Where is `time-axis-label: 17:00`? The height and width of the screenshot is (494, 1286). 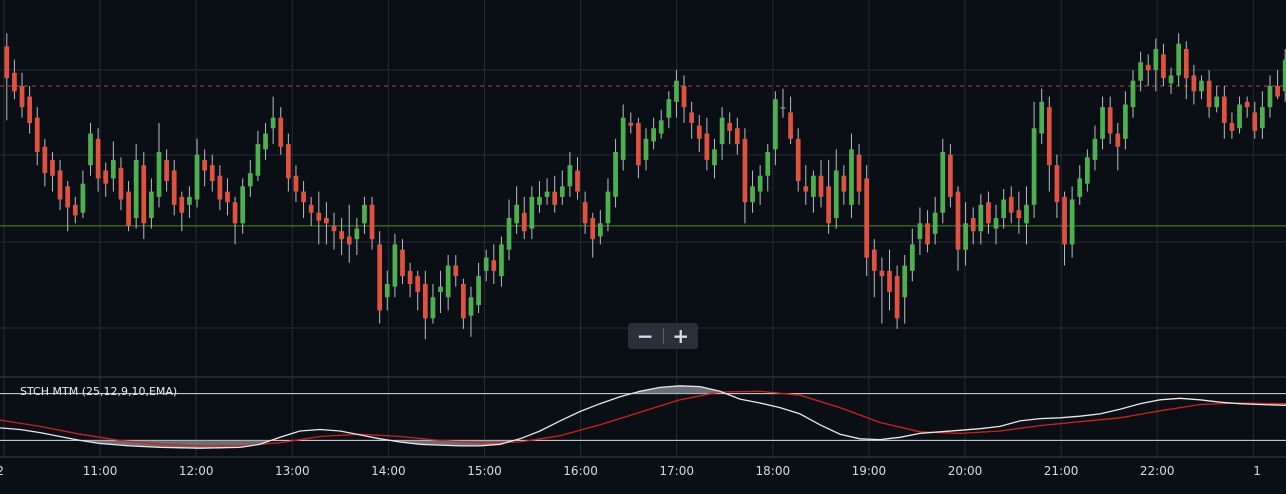
time-axis-label: 17:00 is located at coordinates (676, 471).